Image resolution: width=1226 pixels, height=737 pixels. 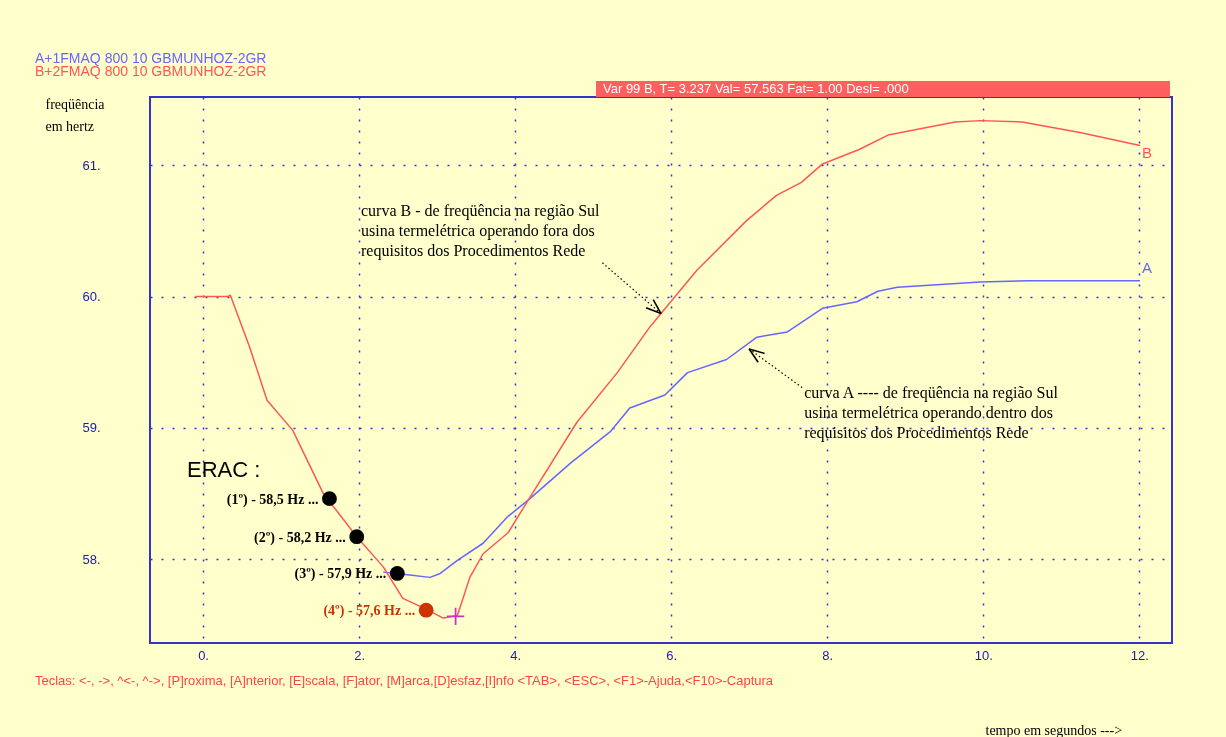 What do you see at coordinates (931, 413) in the screenshot?
I see `annotation: curva A ---- de freqüência na região Sul usina termelétrica operando dentro dos requisitos dos Procedimentos Rede` at bounding box center [931, 413].